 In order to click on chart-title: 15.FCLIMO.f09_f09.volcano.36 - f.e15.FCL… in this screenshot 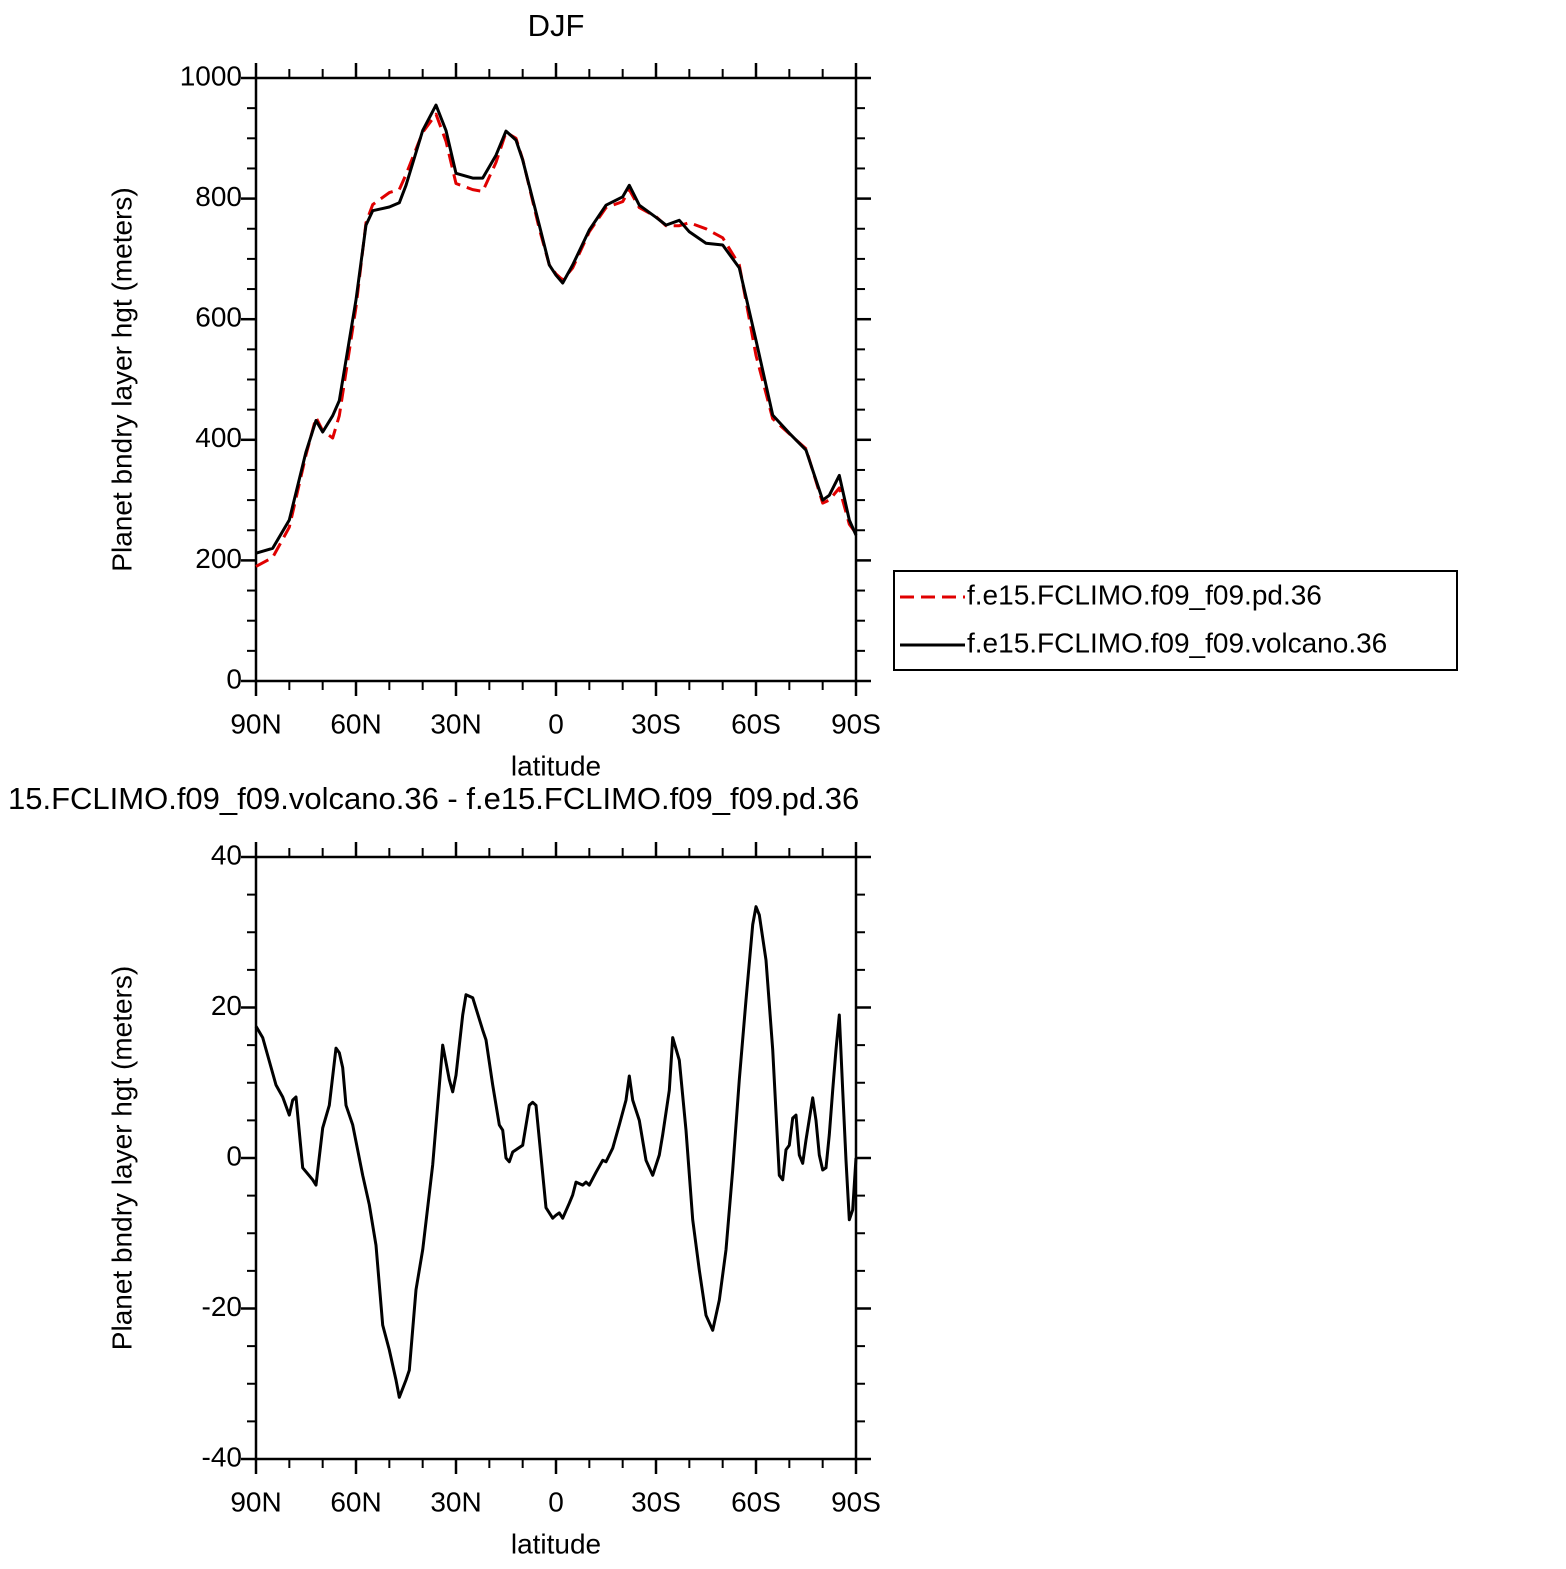, I will do `click(433, 798)`.